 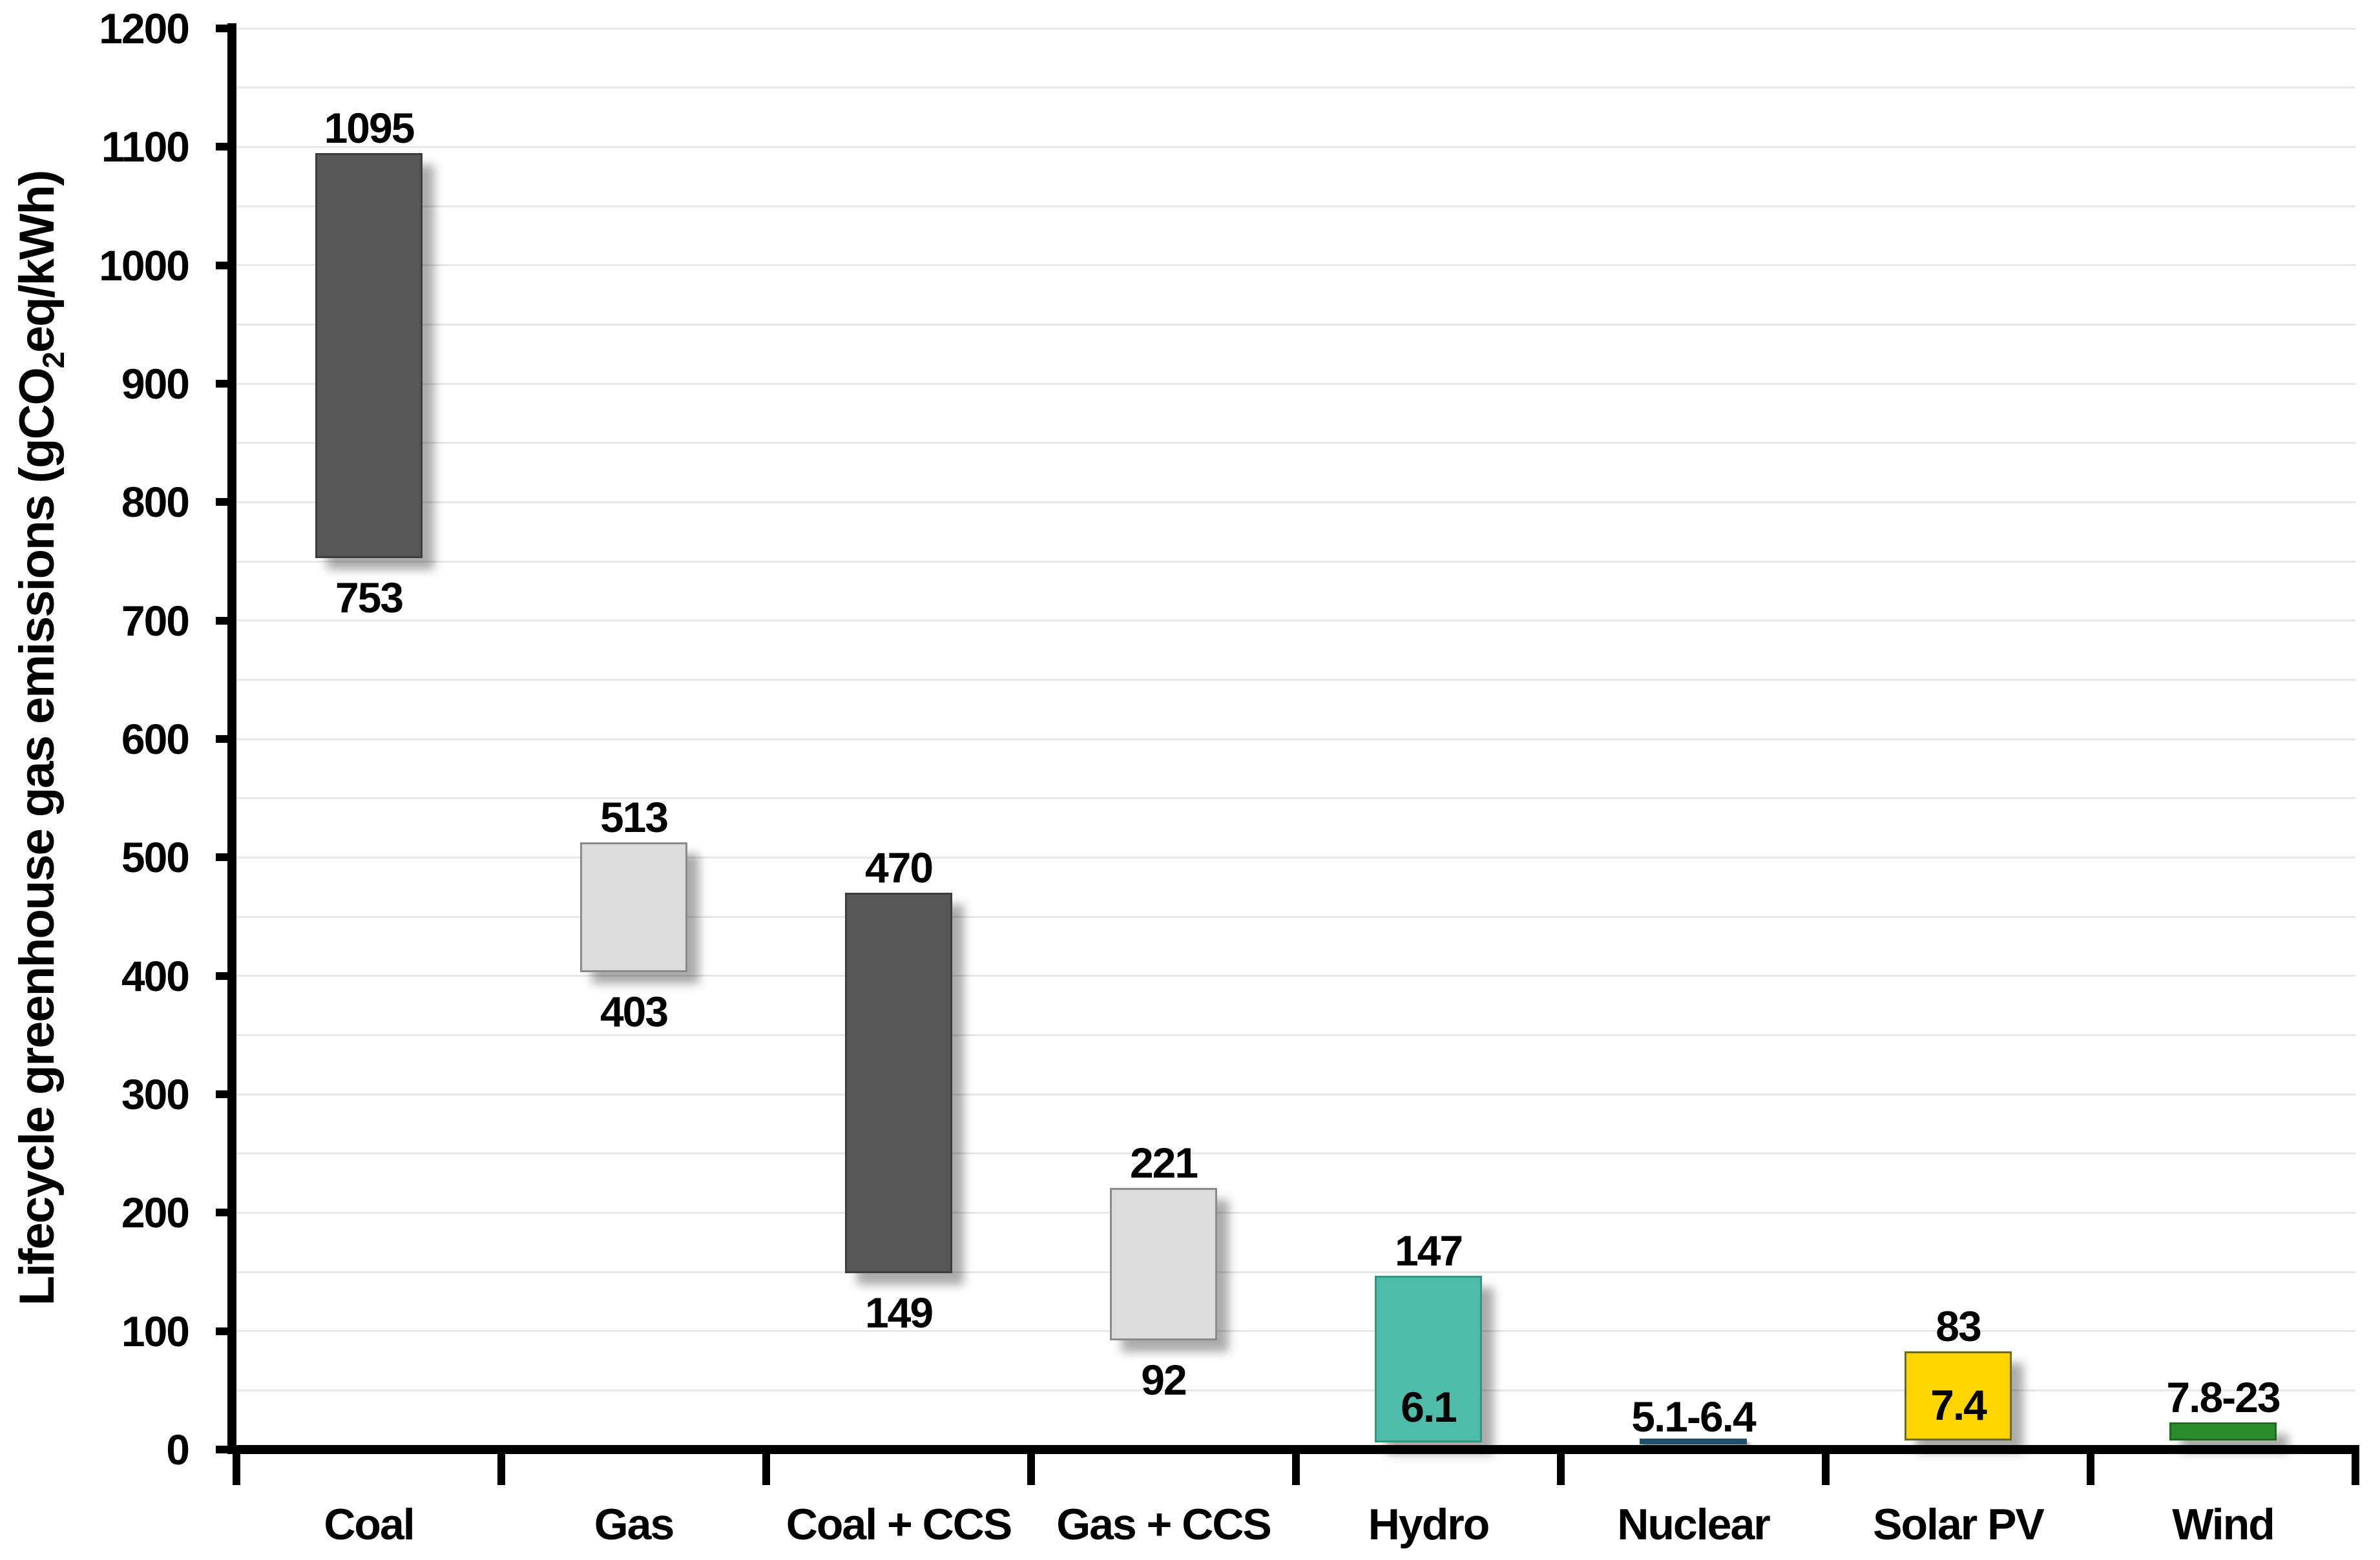 What do you see at coordinates (1693, 1417) in the screenshot?
I see `value-label-max-nuclear: 5.1-6.4` at bounding box center [1693, 1417].